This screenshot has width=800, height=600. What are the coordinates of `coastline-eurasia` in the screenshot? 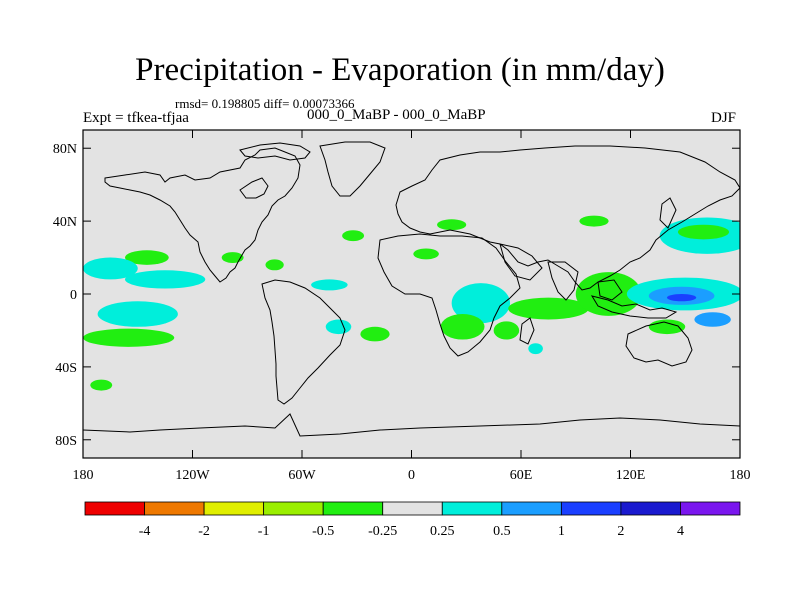 It's located at (567, 218).